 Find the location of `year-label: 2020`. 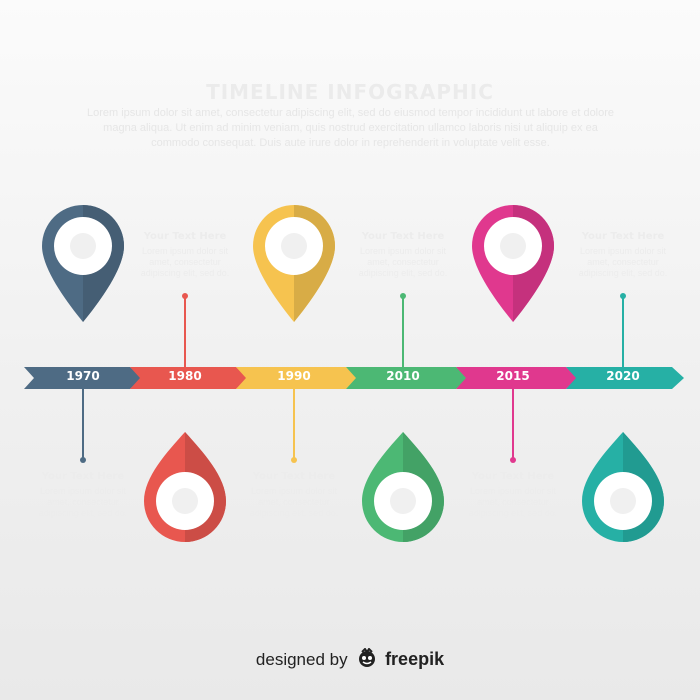

year-label: 2020 is located at coordinates (623, 376).